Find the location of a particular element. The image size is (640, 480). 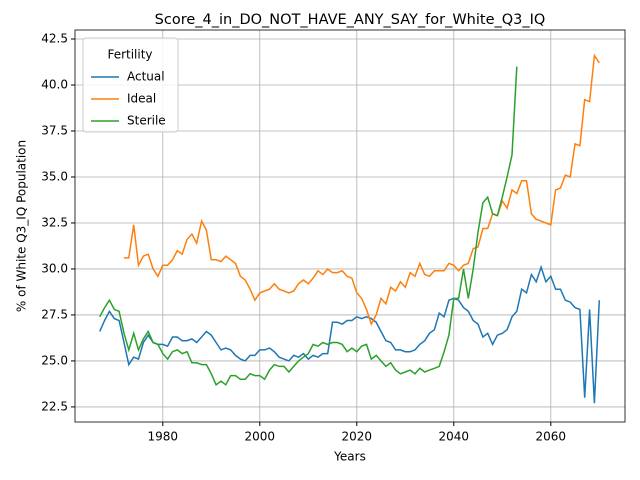

x-axis-label: Years is located at coordinates (349, 457).